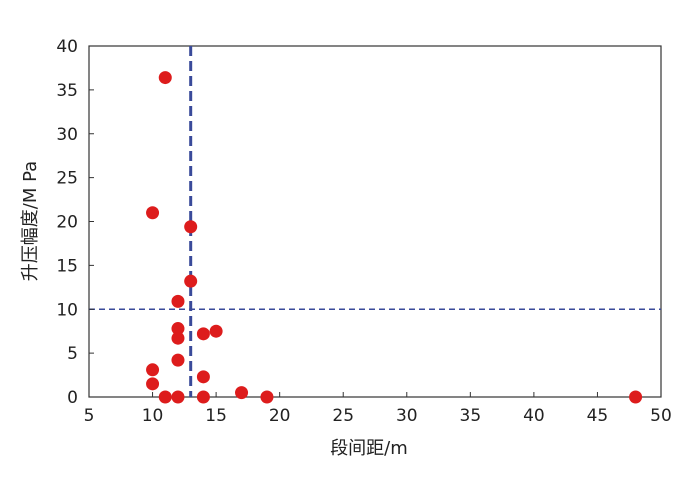 This screenshot has width=700, height=490. What do you see at coordinates (67, 310) in the screenshot?
I see `y-tick-label: 10` at bounding box center [67, 310].